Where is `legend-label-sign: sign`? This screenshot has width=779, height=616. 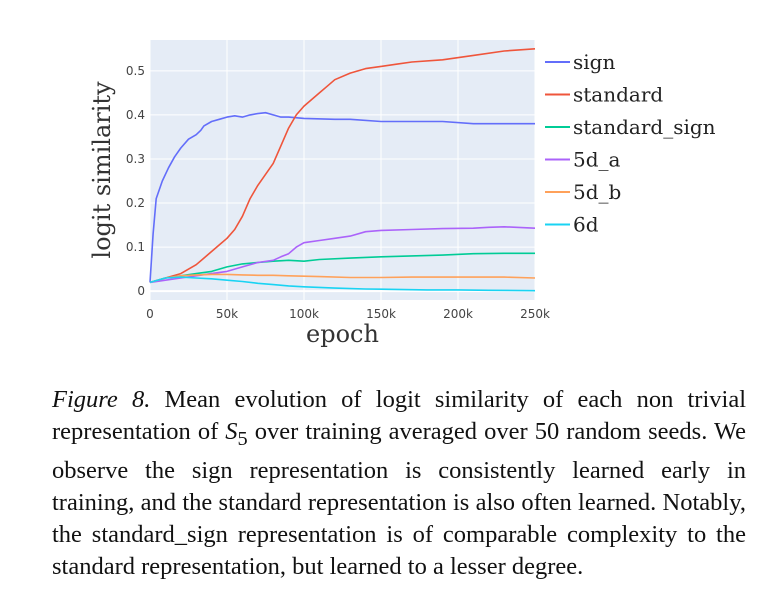 legend-label-sign: sign is located at coordinates (594, 62).